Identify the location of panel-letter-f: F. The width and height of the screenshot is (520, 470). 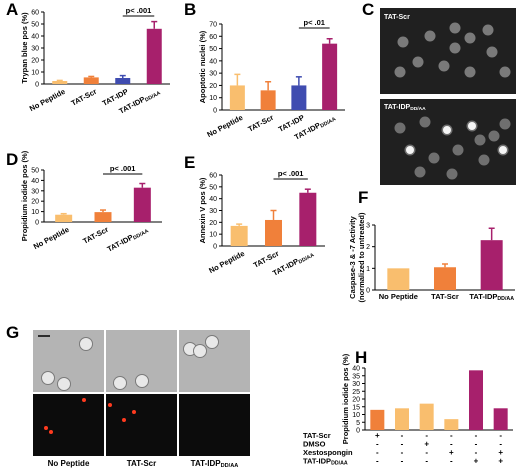
(363, 197).